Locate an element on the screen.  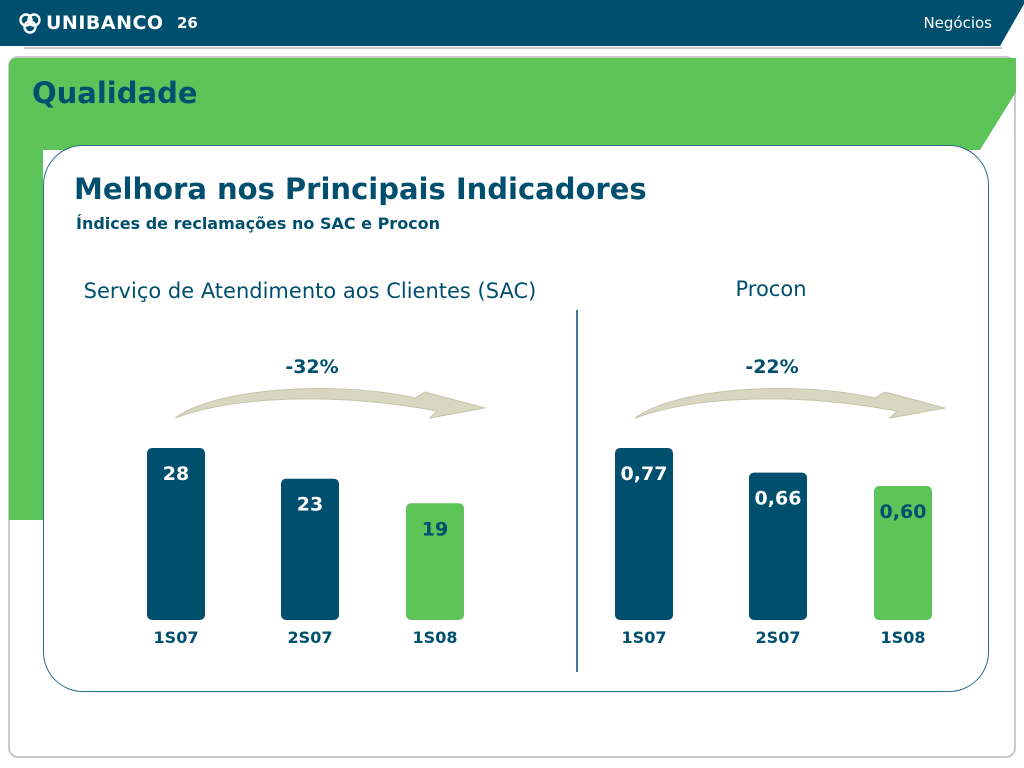
panel-subheading: Índices de reclamações no SAC e Procon is located at coordinates (258, 223).